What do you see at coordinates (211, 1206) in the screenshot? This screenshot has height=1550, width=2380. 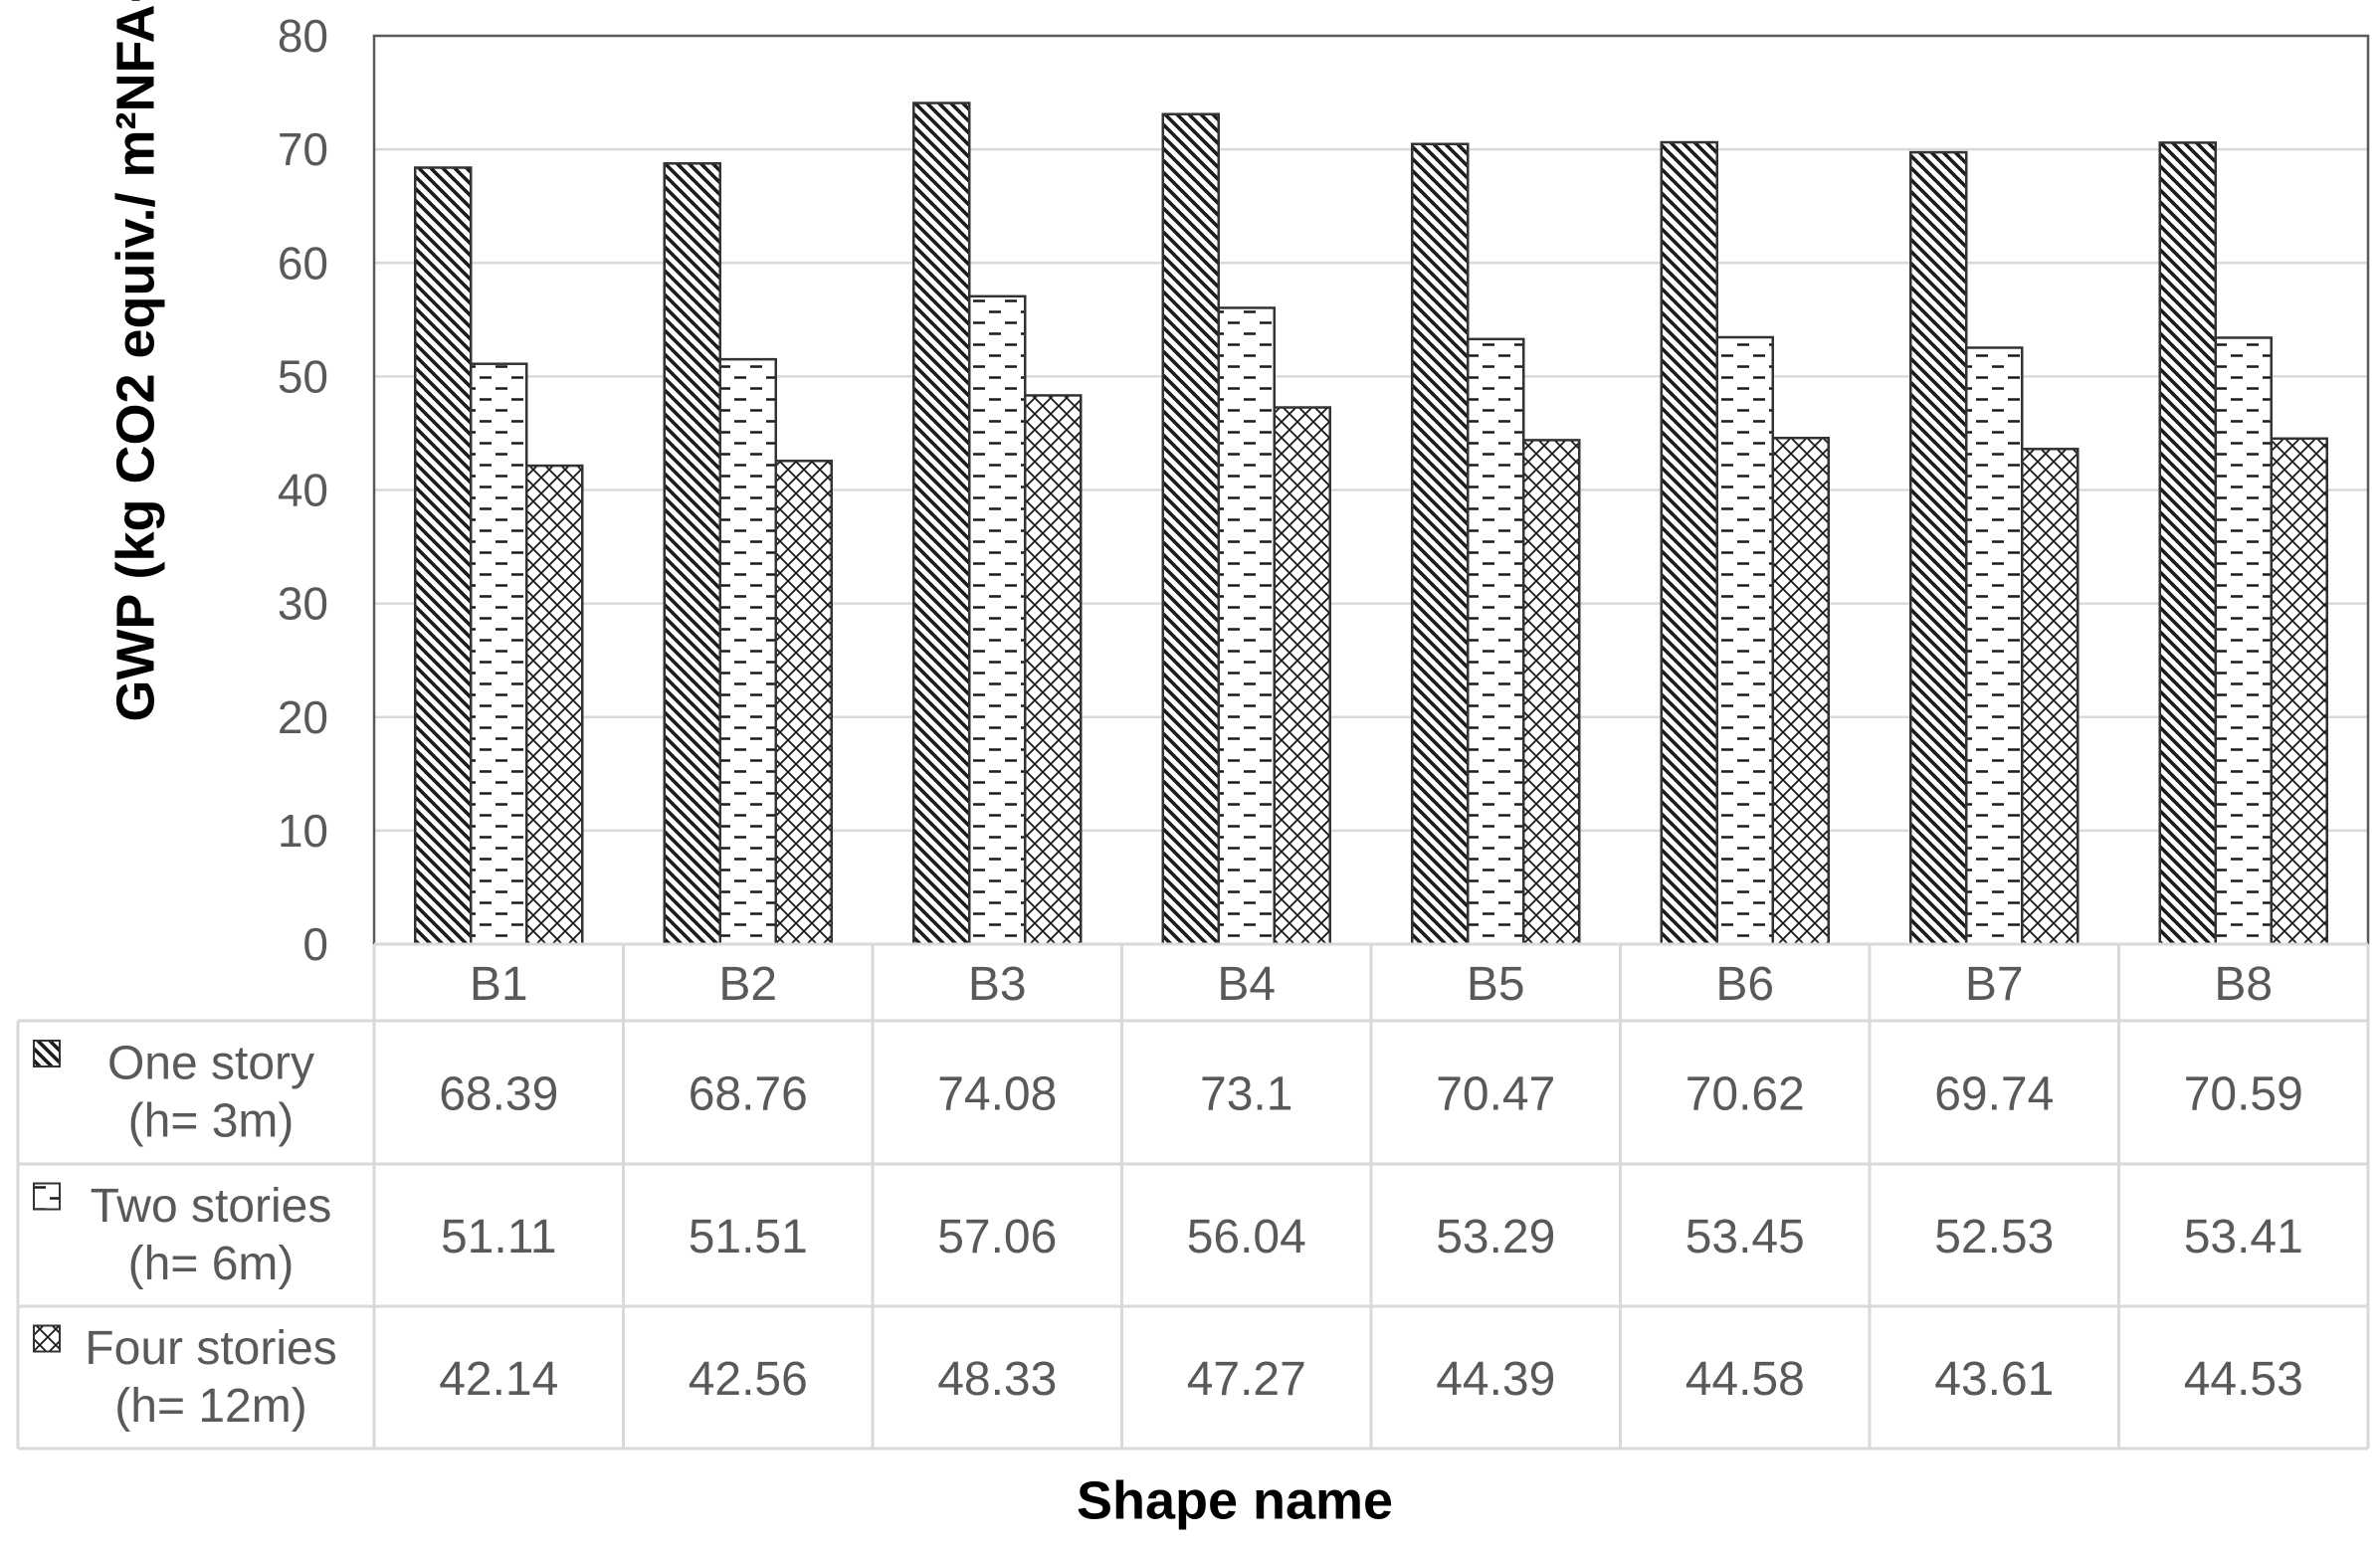 I see `legend-label: Two stories` at bounding box center [211, 1206].